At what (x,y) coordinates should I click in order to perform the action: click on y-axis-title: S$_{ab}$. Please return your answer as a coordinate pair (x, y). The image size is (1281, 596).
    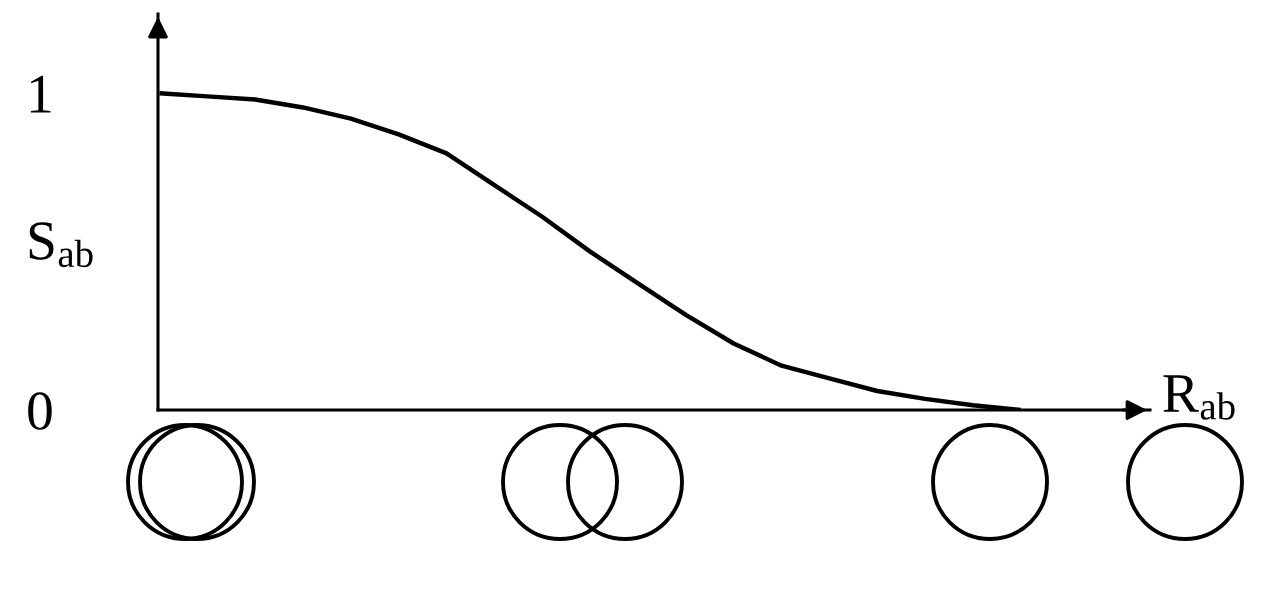
    Looking at the image, I should click on (61, 245).